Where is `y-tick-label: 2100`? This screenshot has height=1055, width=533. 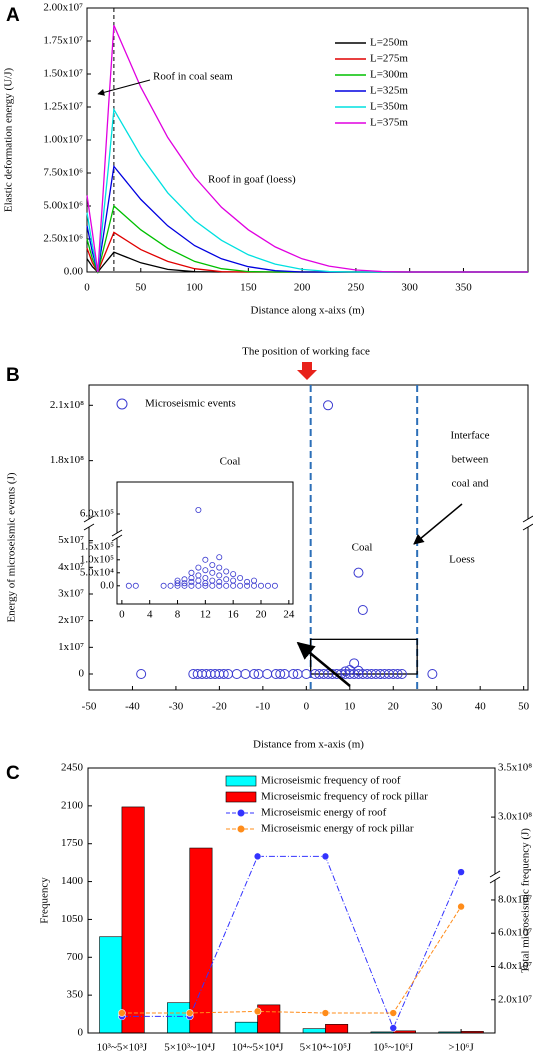
y-tick-label: 2100 is located at coordinates (72, 805).